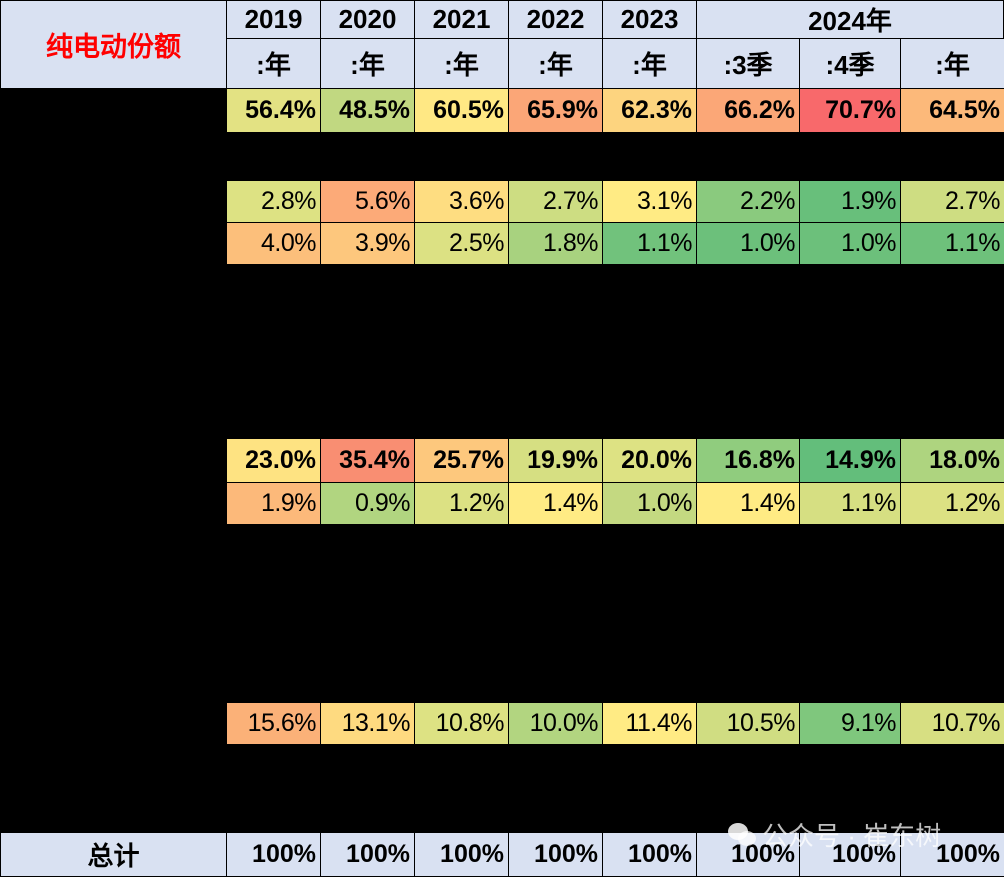  Describe the element at coordinates (273, 243) in the screenshot. I see `data-cell: 4.0%` at that location.